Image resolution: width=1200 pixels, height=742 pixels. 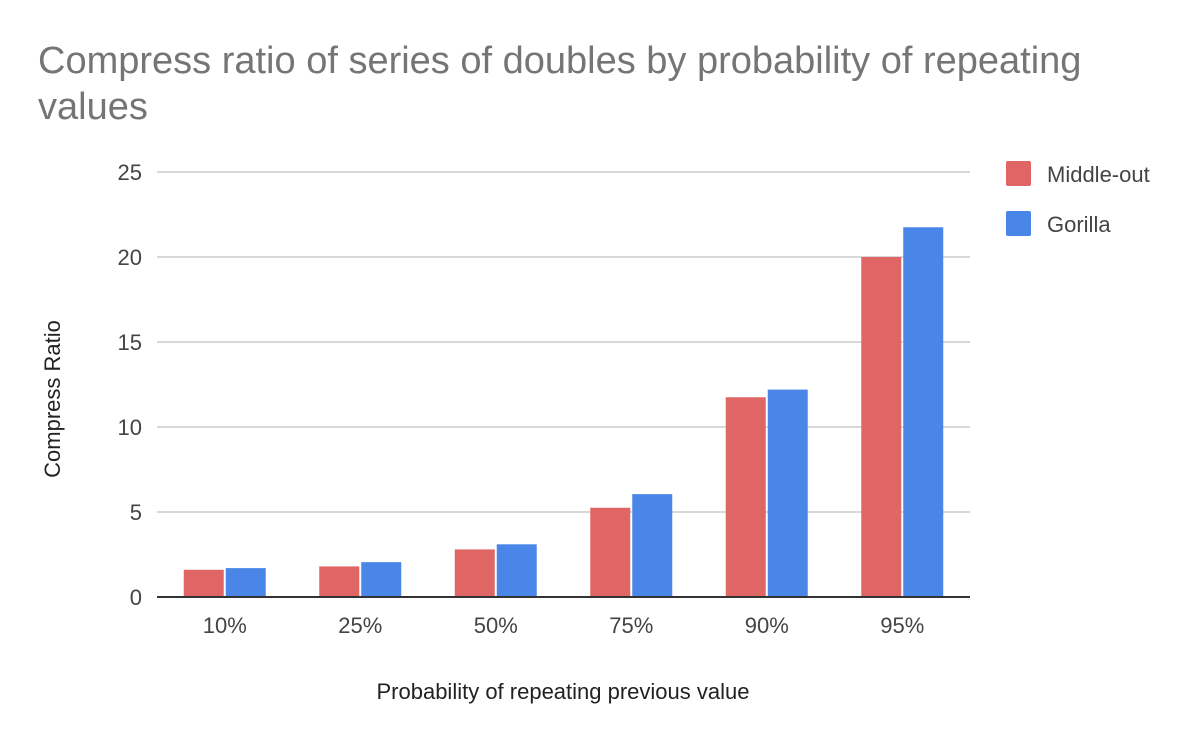 What do you see at coordinates (496, 625) in the screenshot?
I see `x-tick-label: 50%` at bounding box center [496, 625].